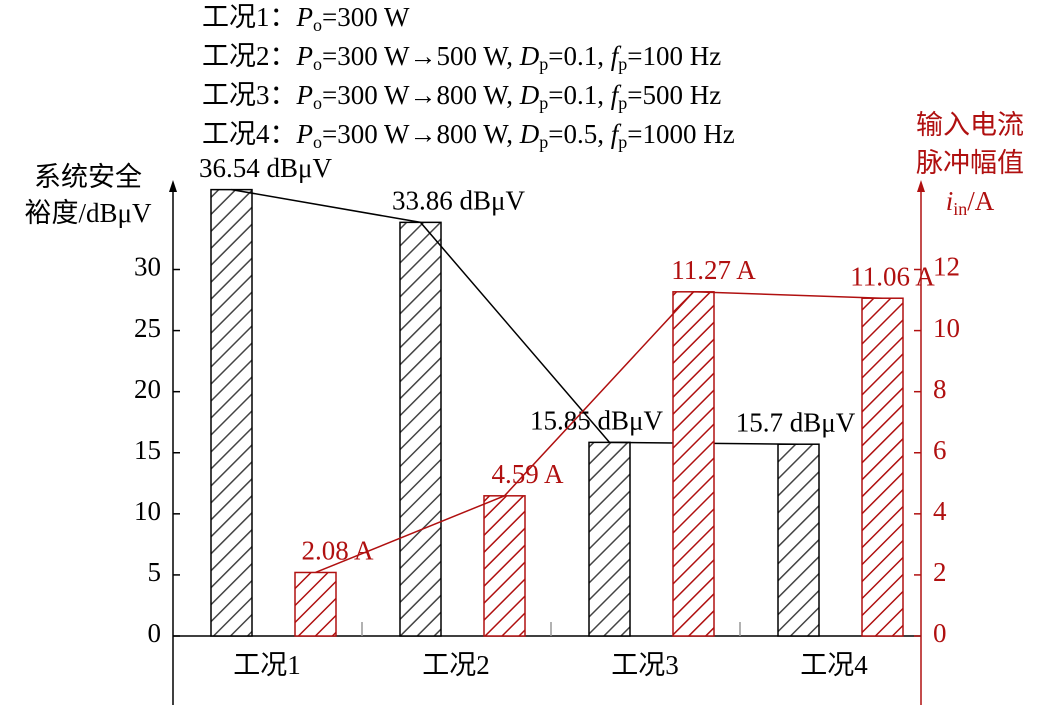  I want to click on annotation: 工况3：Po​=300 W→800 W, Dp​=0.1, fp​=500 Hz, so click(461, 96).